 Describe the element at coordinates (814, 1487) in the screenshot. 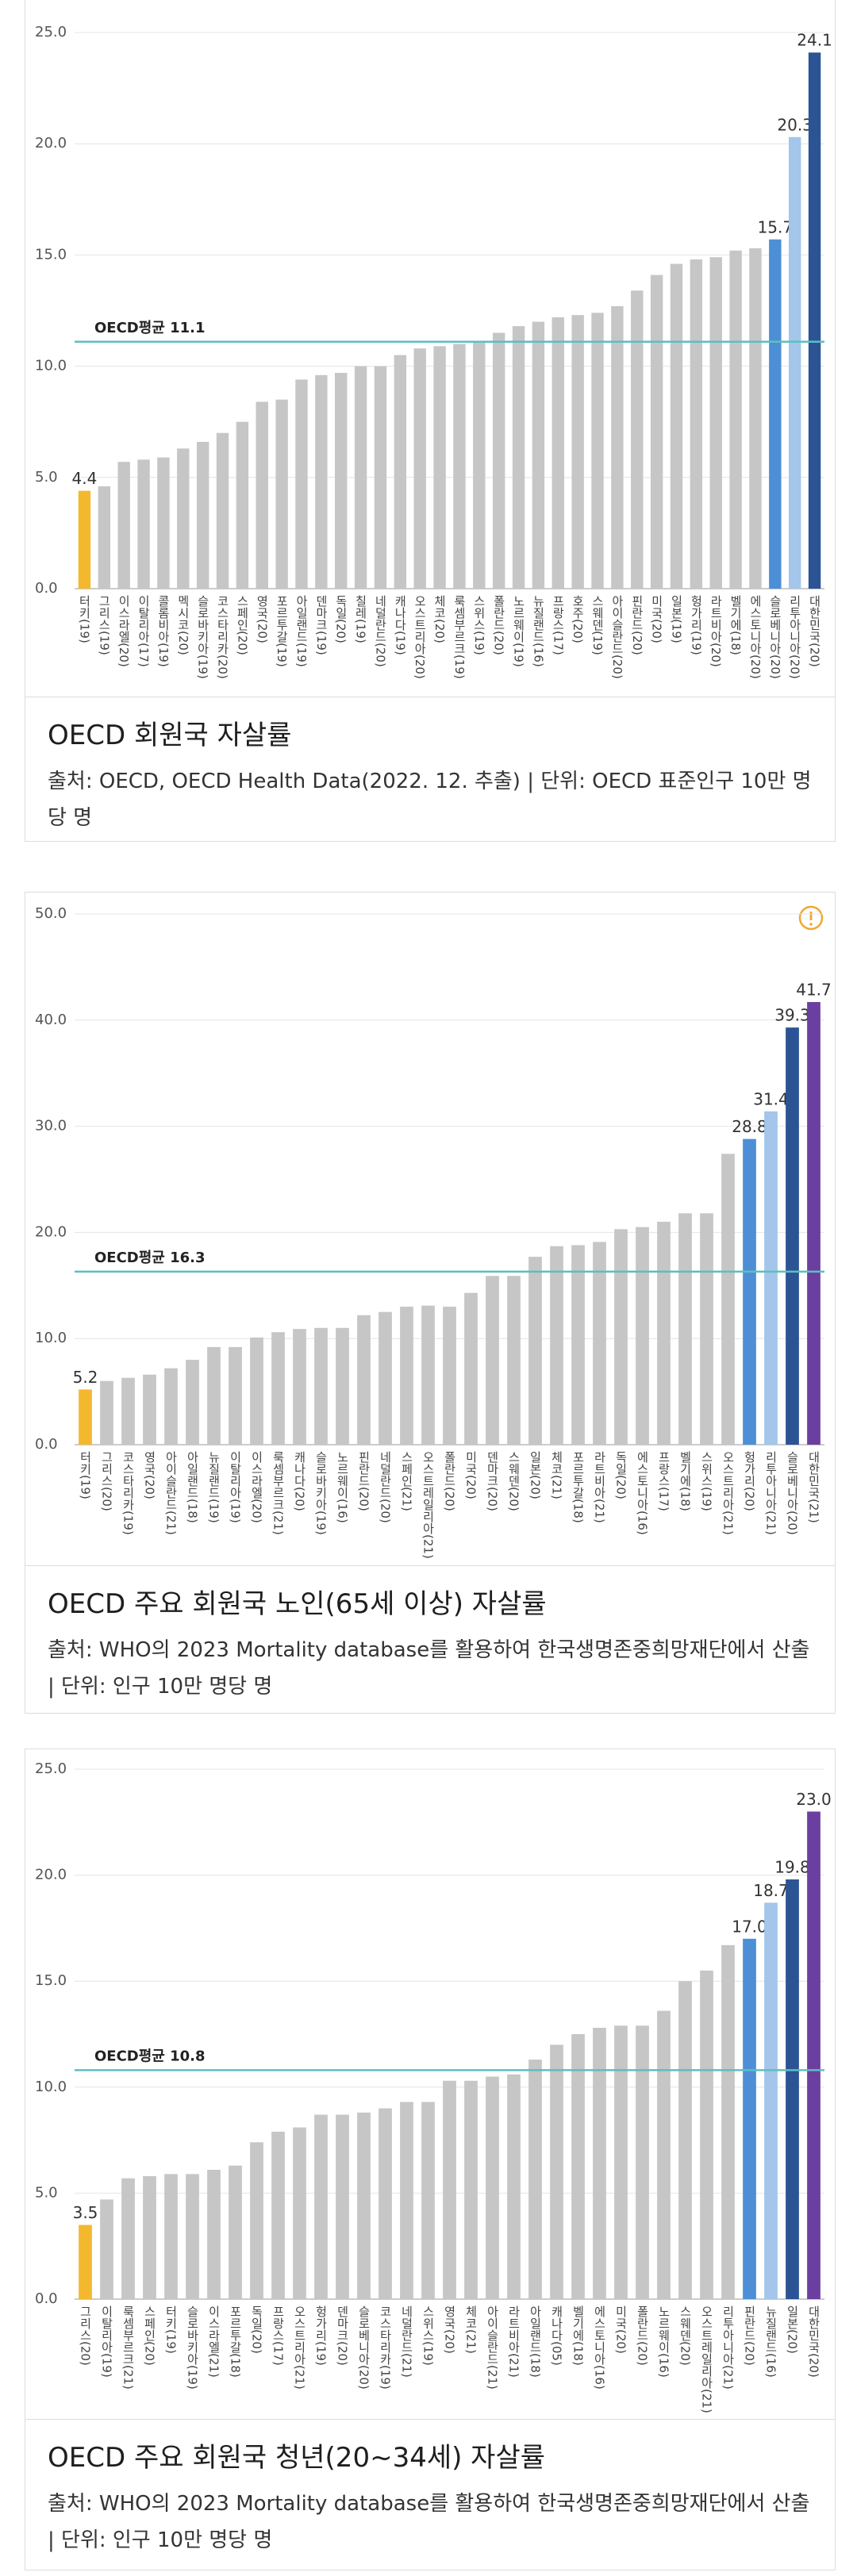

I see `x-tick-label: 대한민국(21)` at that location.